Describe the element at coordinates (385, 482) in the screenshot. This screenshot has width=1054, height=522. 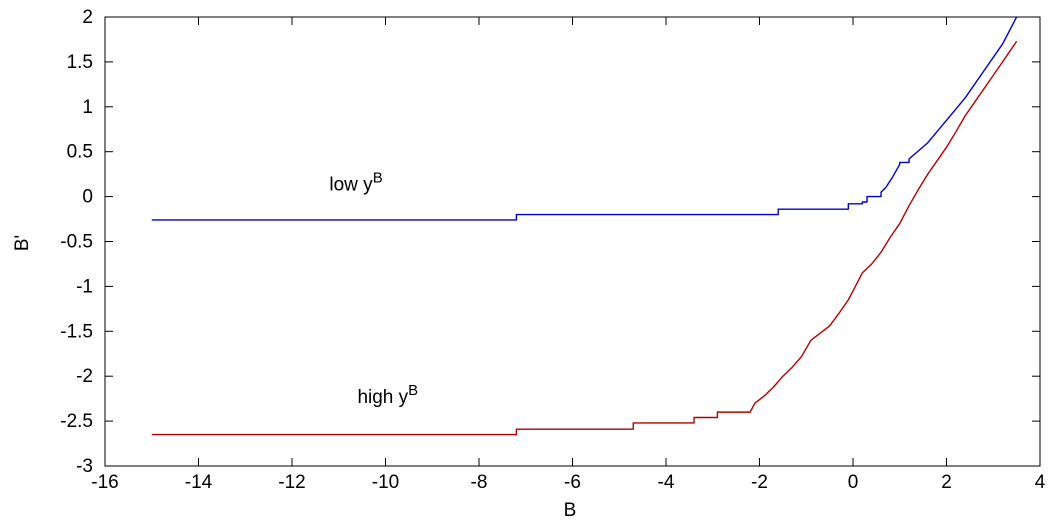
I see `x-tick-label: -10` at that location.